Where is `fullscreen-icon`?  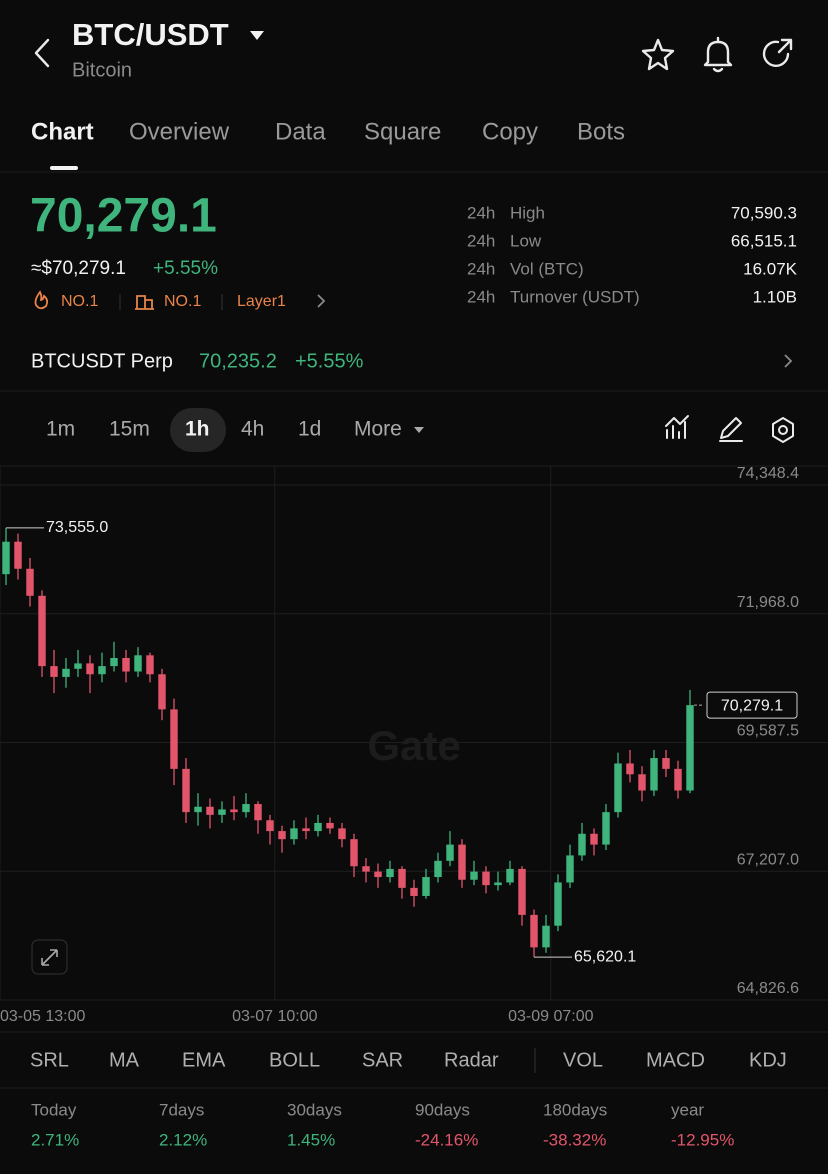
fullscreen-icon is located at coordinates (49, 957).